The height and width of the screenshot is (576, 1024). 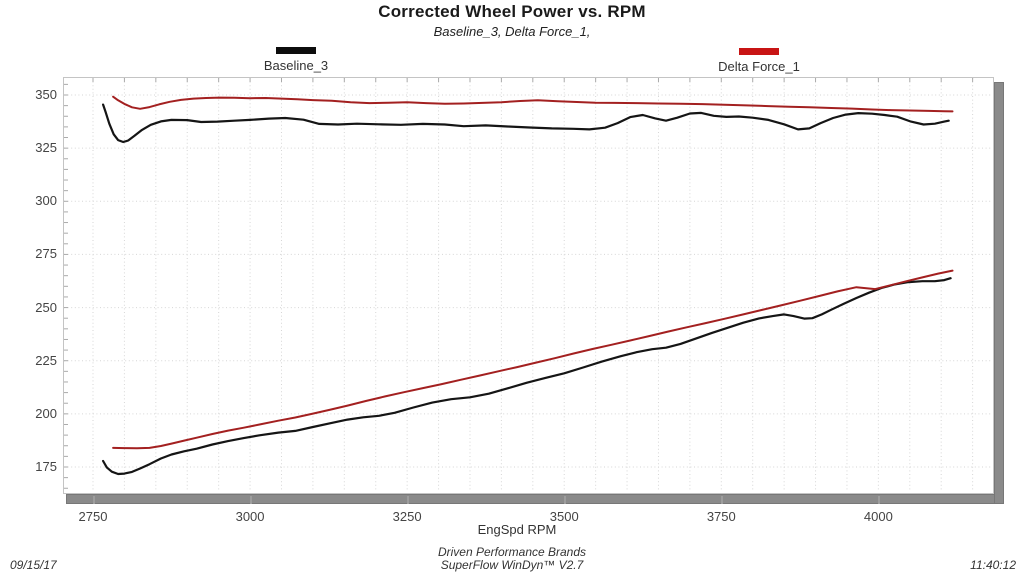 What do you see at coordinates (296, 65) in the screenshot?
I see `legend-label-baseline-3: Baseline_3` at bounding box center [296, 65].